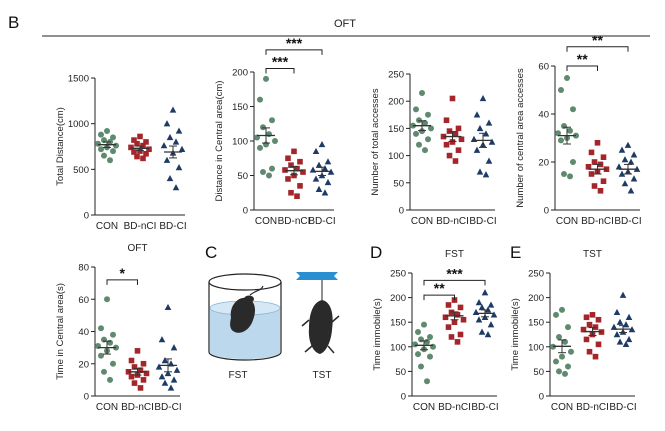 This screenshot has height=431, width=665. What do you see at coordinates (60, 146) in the screenshot?
I see `y-axis-label: Total Distance(cm)` at bounding box center [60, 146].